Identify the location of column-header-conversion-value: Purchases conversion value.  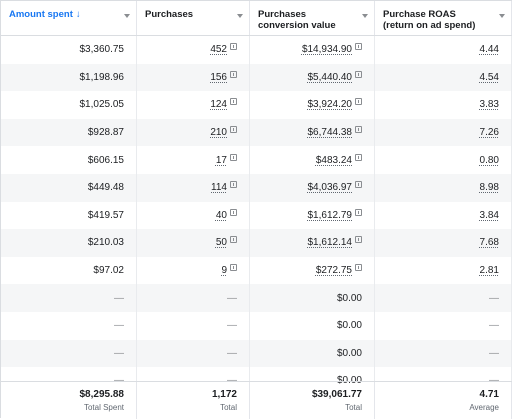
(312, 18).